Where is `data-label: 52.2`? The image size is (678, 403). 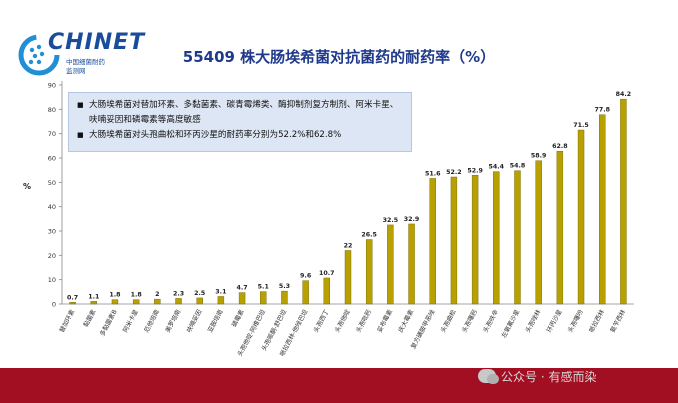
data-label: 52.2 is located at coordinates (454, 172).